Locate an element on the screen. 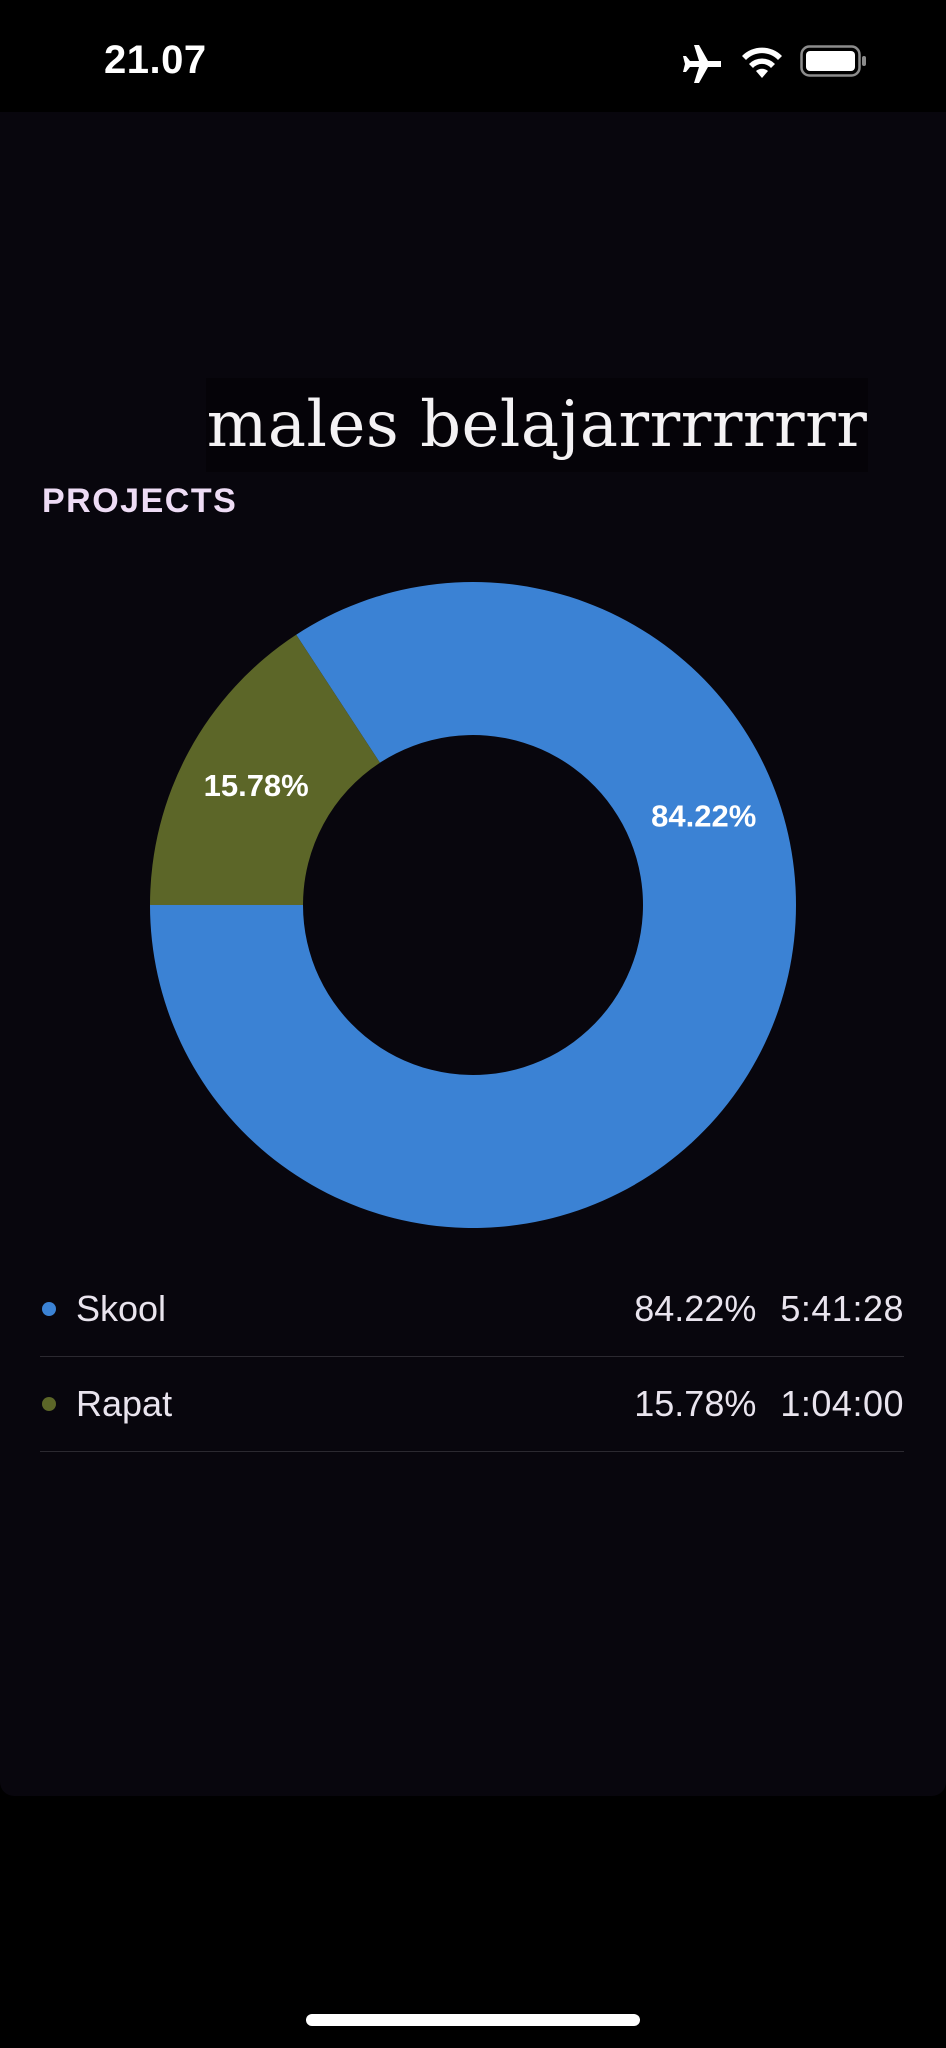  legend-project-name: Skool is located at coordinates (121, 1308).